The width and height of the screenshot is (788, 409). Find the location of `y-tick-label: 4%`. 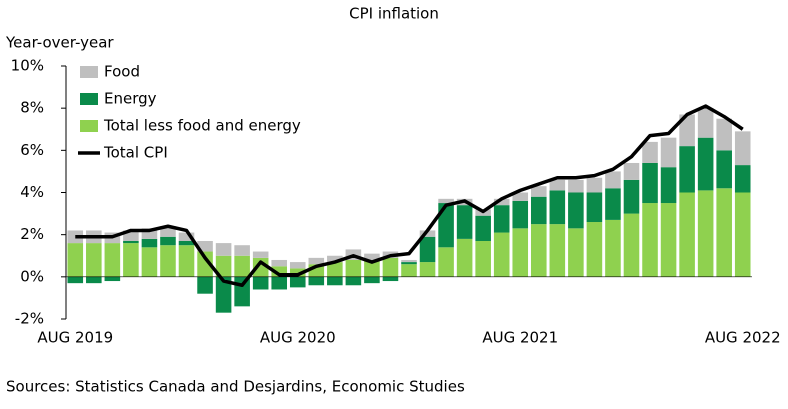

y-tick-label: 4% is located at coordinates (32, 192).